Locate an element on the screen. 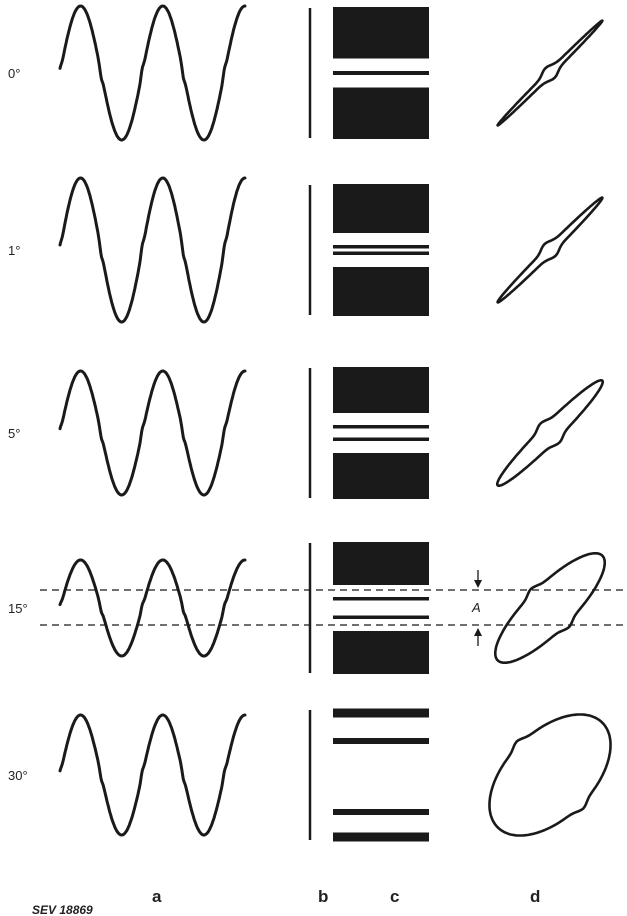  amplitude-label: A is located at coordinates (476, 607).